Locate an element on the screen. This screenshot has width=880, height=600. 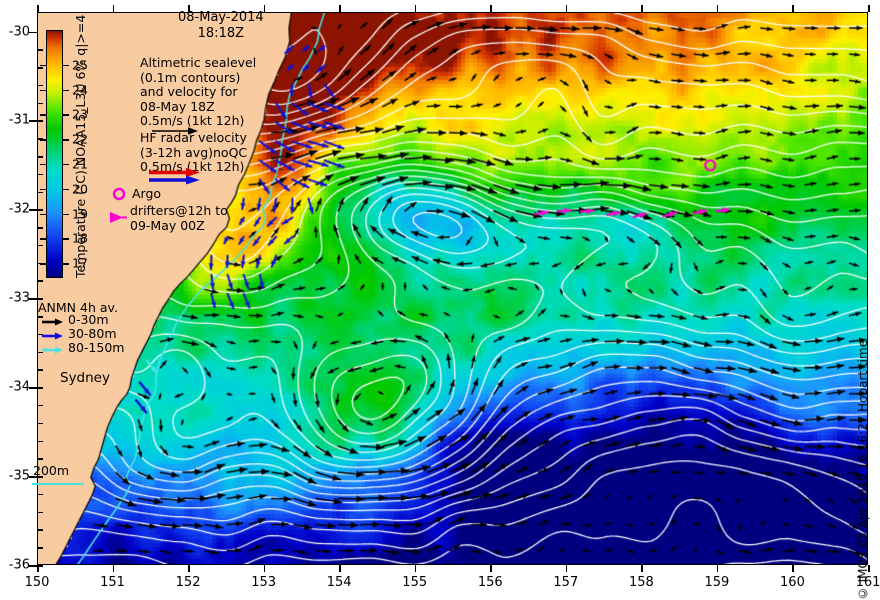
isobath-scale-label: 200m is located at coordinates (51, 470).